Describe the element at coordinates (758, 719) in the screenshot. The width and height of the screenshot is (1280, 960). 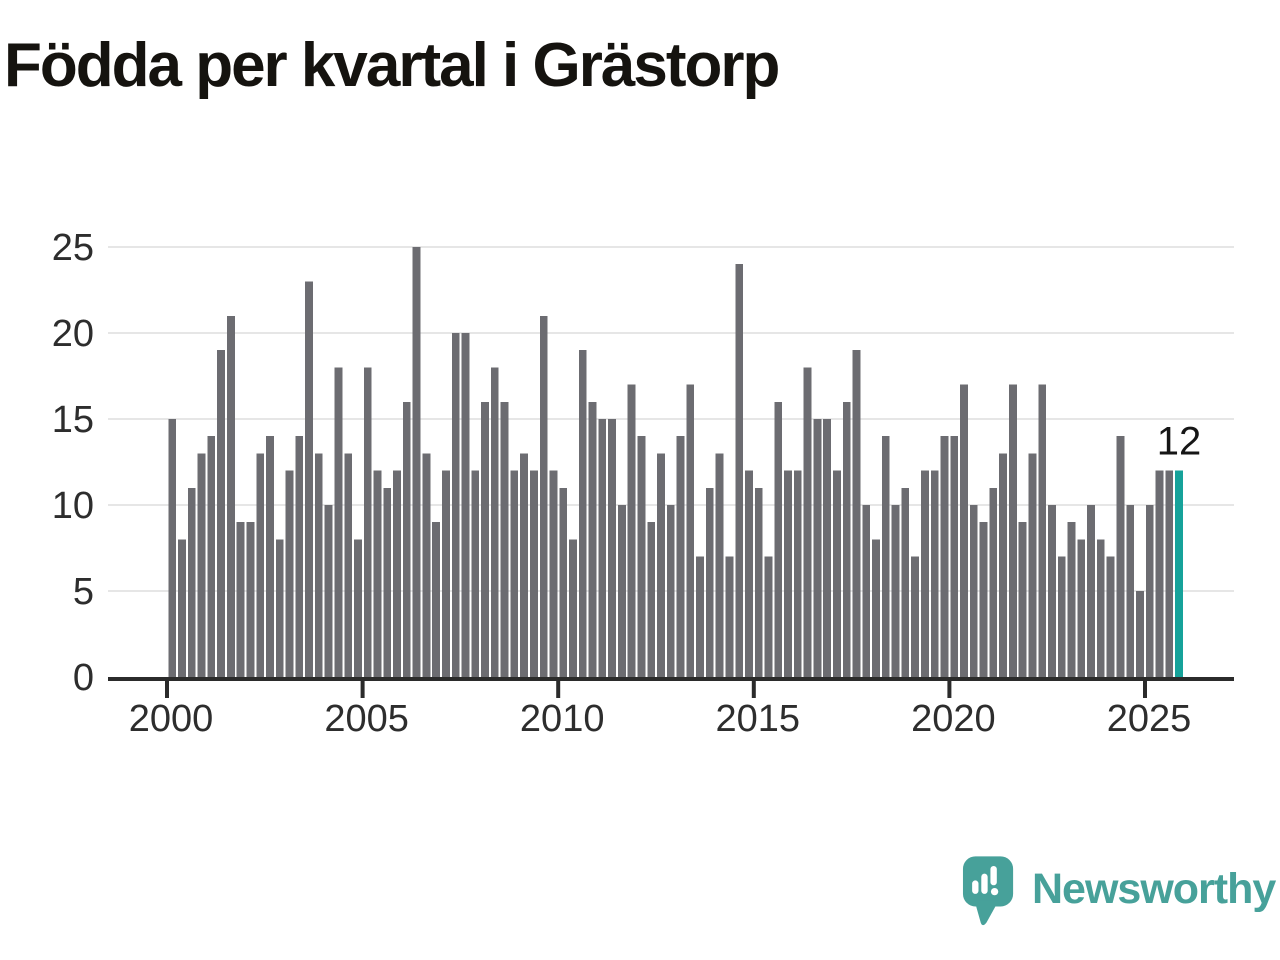
I see `x-axis-tick-label: 2015` at that location.